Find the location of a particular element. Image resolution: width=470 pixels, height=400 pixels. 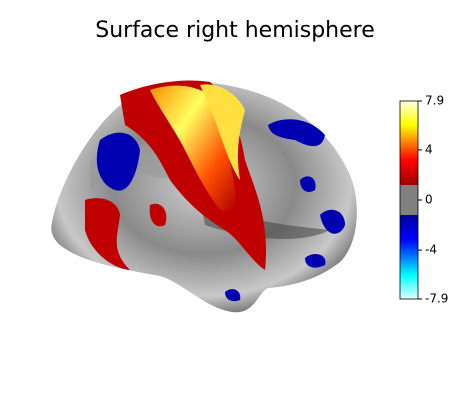

colorbar: 7.9 4 0 -4 -7.9 is located at coordinates (423, 200).